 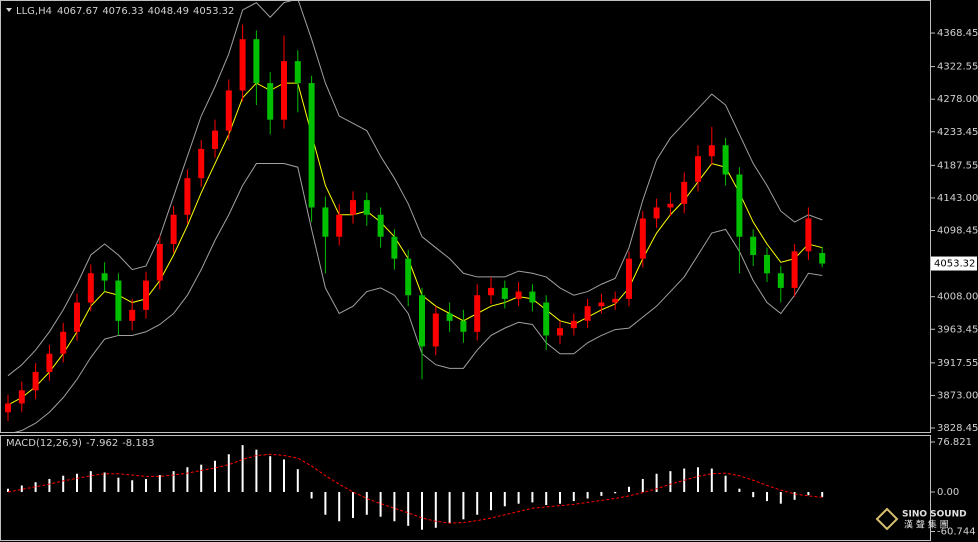 I want to click on y-tick-label: 4008.00, so click(x=957, y=297).